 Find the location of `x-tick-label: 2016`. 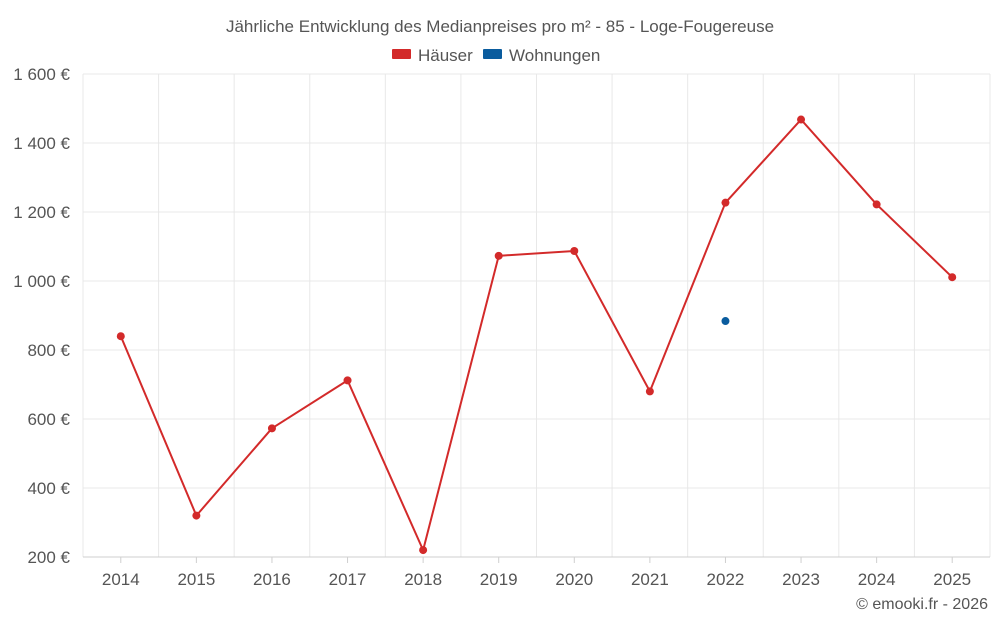

x-tick-label: 2016 is located at coordinates (272, 579).